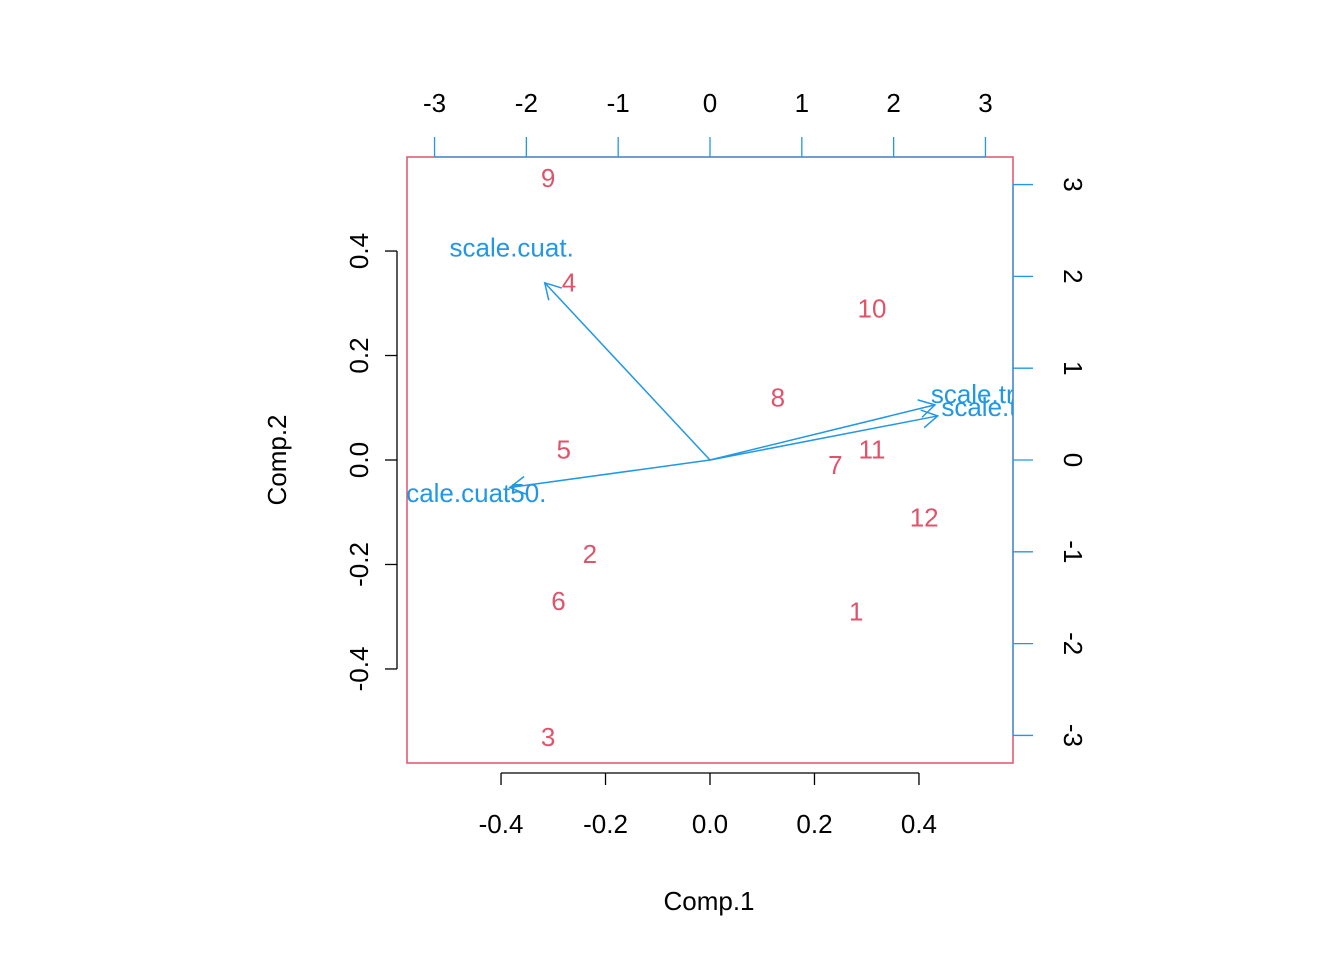 This screenshot has height=960, width=1344. What do you see at coordinates (1050, 462) in the screenshot?
I see `right-axis: -3 -2 -1 0 1 2 3` at bounding box center [1050, 462].